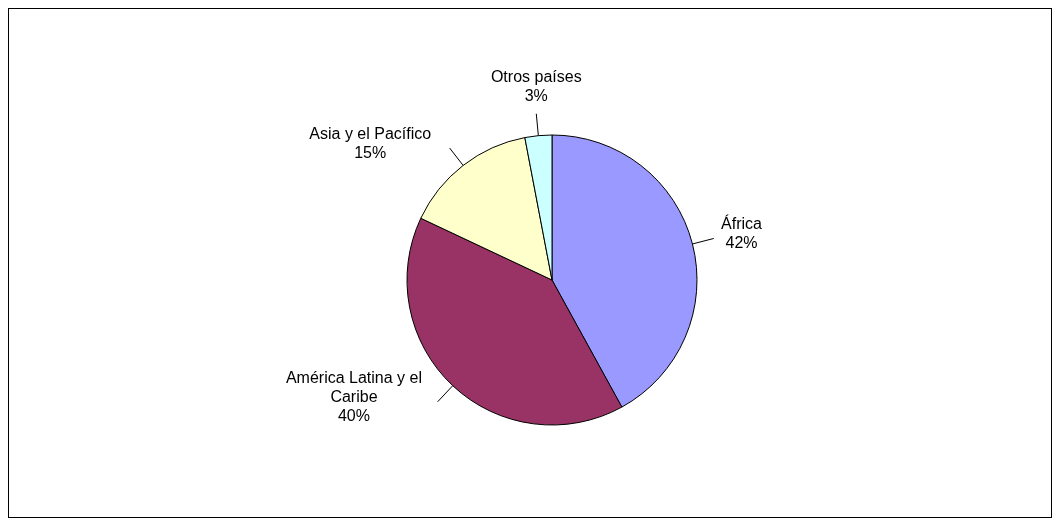 The width and height of the screenshot is (1060, 526). What do you see at coordinates (353, 416) in the screenshot?
I see `data-label: 40%` at bounding box center [353, 416].